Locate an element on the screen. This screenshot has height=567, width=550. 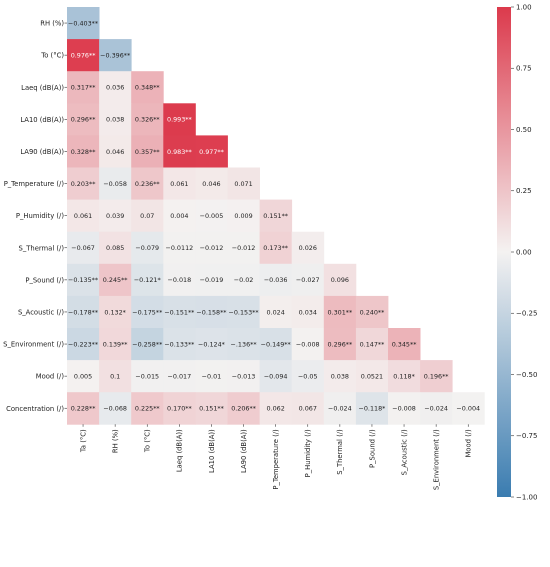
cell-value-label: −0.094 is located at coordinates (276, 376).